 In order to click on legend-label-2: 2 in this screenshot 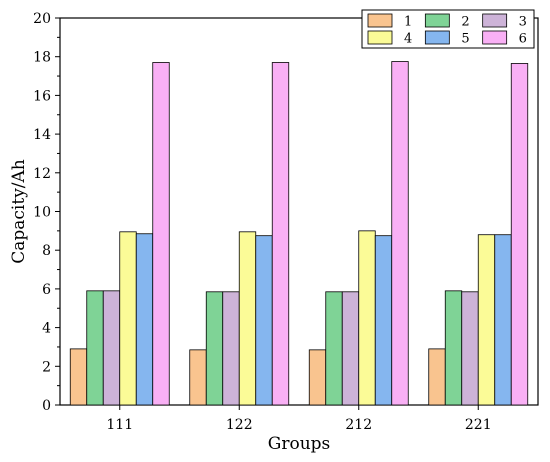, I will do `click(465, 22)`.